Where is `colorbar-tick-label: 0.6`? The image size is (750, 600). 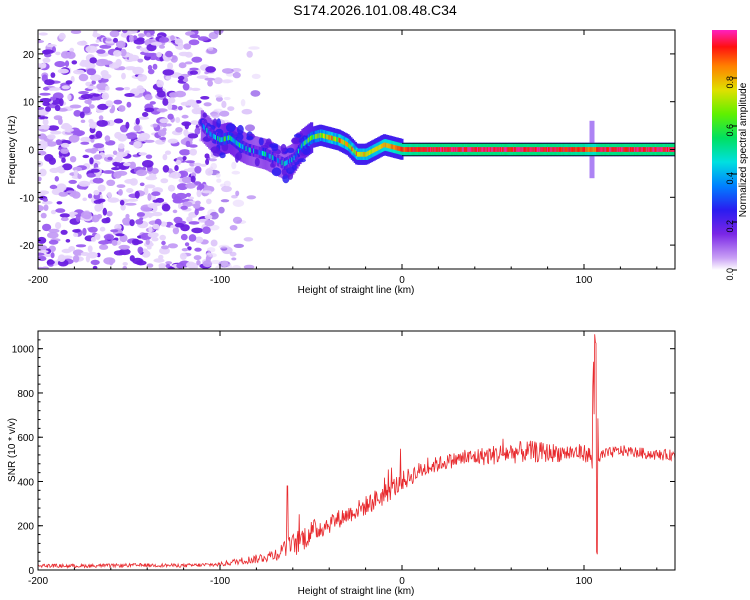
colorbar-tick-label: 0.6 is located at coordinates (730, 130).